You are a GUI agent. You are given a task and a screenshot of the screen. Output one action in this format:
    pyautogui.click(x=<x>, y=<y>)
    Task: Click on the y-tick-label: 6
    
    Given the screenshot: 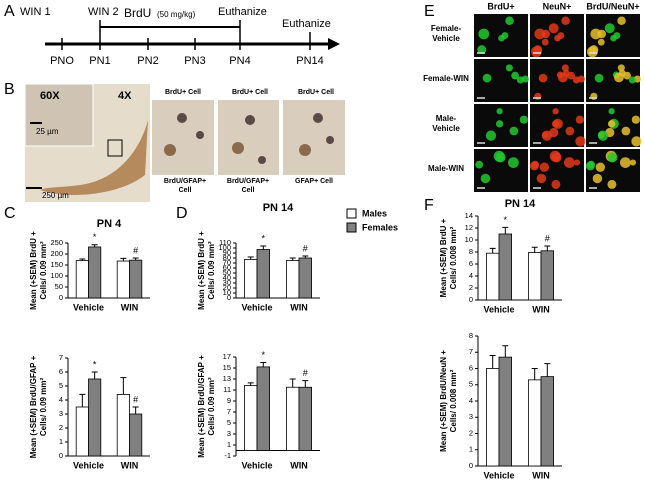 What is the action you would take?
    pyautogui.click(x=61, y=371)
    